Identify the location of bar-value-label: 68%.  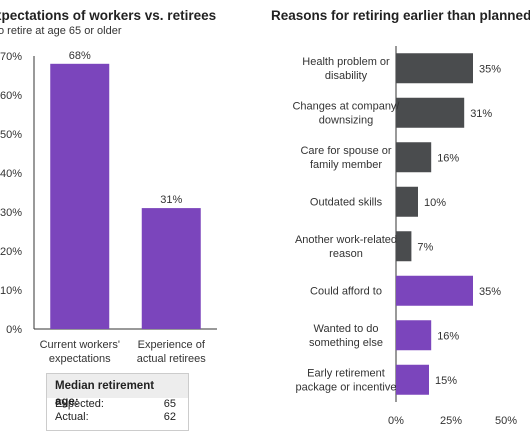
(80, 56).